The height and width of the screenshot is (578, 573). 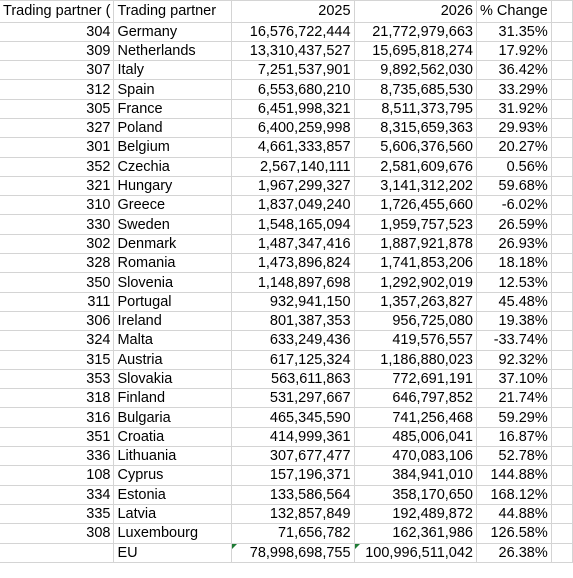 I want to click on year2-value-cell: 485,006,041, so click(x=416, y=437).